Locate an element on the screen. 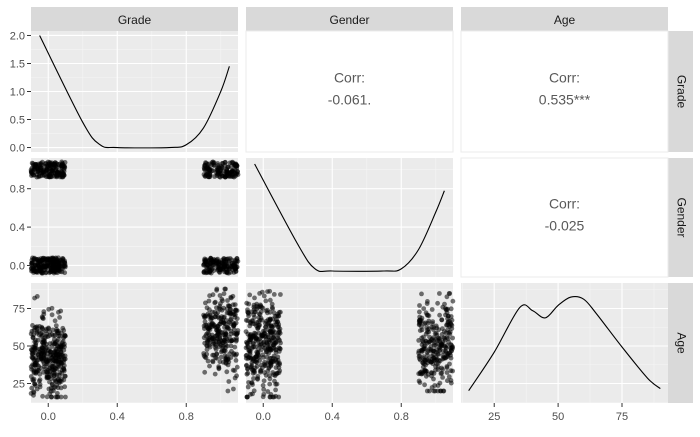 This screenshot has height=437, width=700. corr-label-gender-age: Corr: is located at coordinates (564, 204).